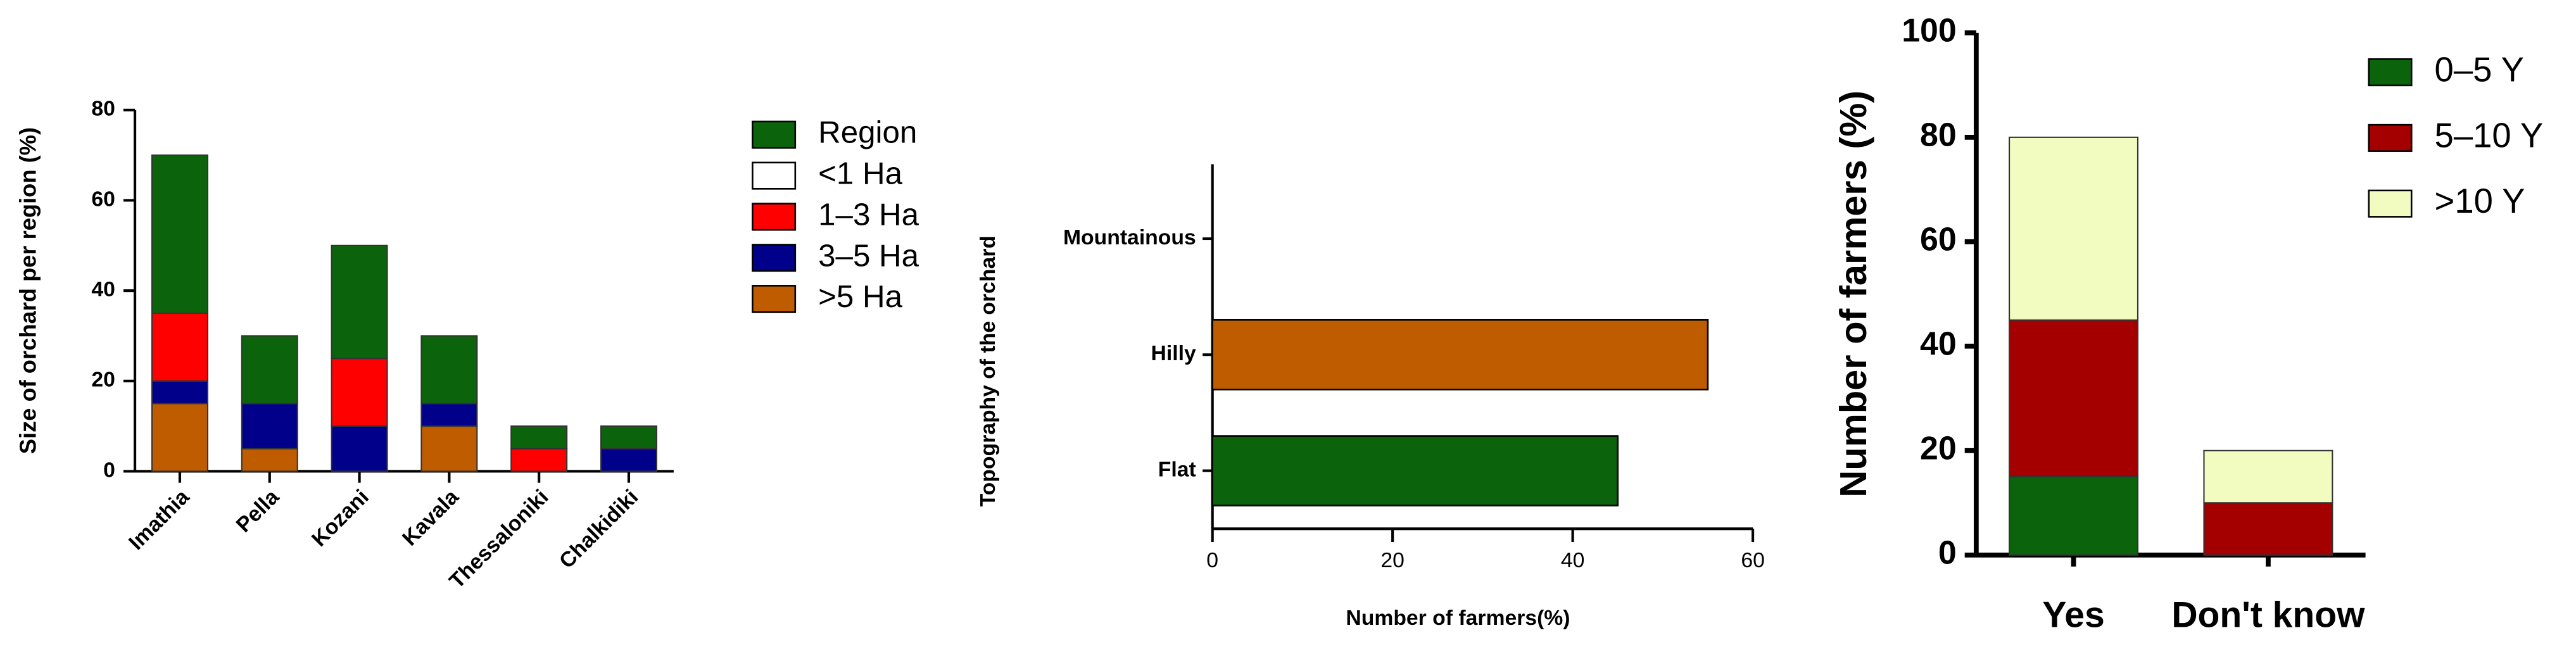  What do you see at coordinates (2480, 201) in the screenshot?
I see `legend-label: >10 Y` at bounding box center [2480, 201].